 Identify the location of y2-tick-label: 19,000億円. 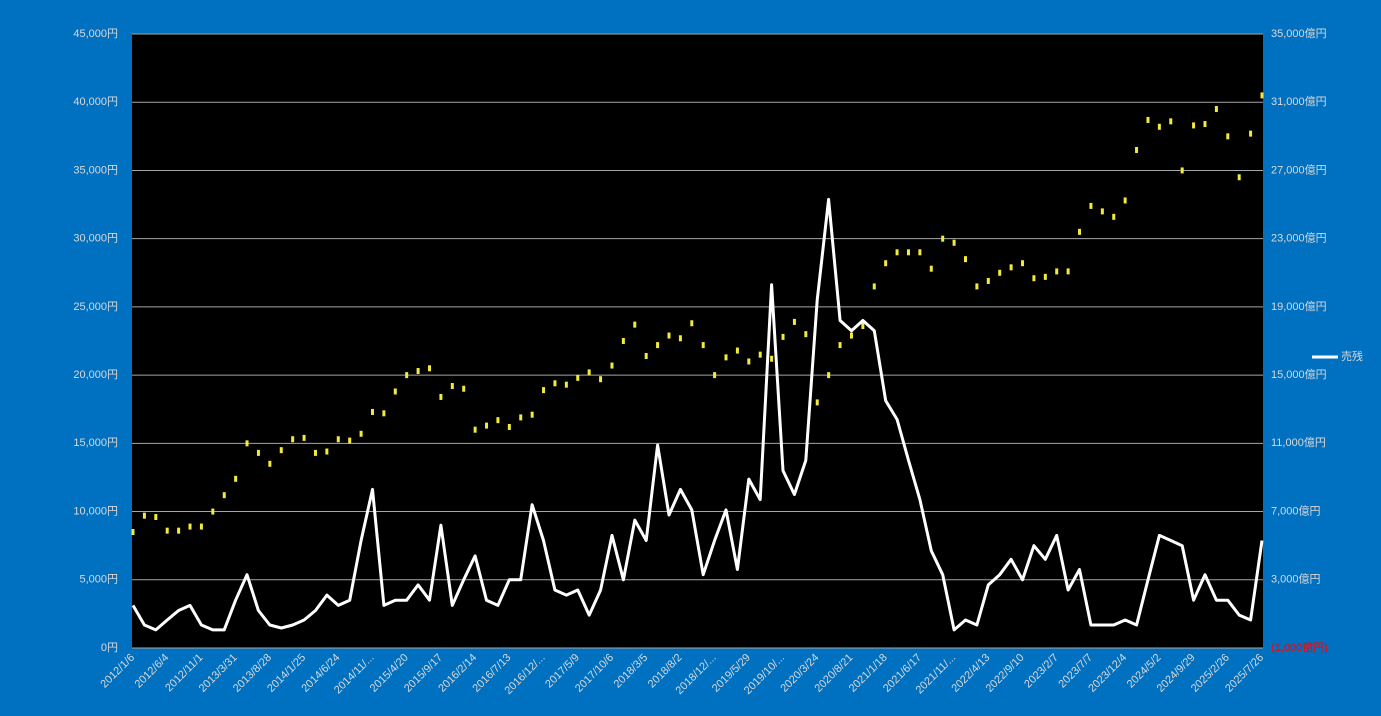
(1299, 306).